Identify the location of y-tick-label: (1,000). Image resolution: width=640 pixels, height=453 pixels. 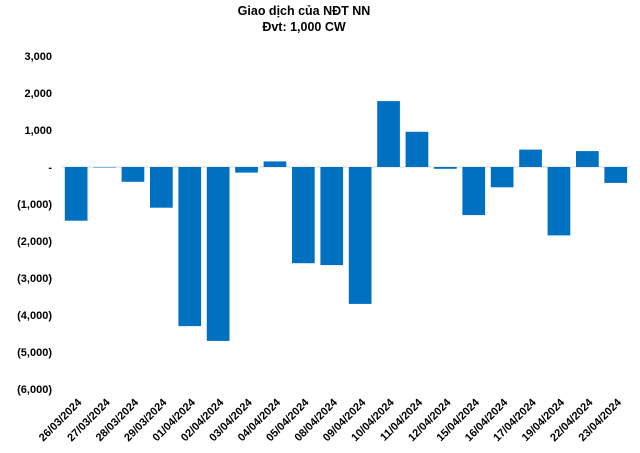
(34, 205).